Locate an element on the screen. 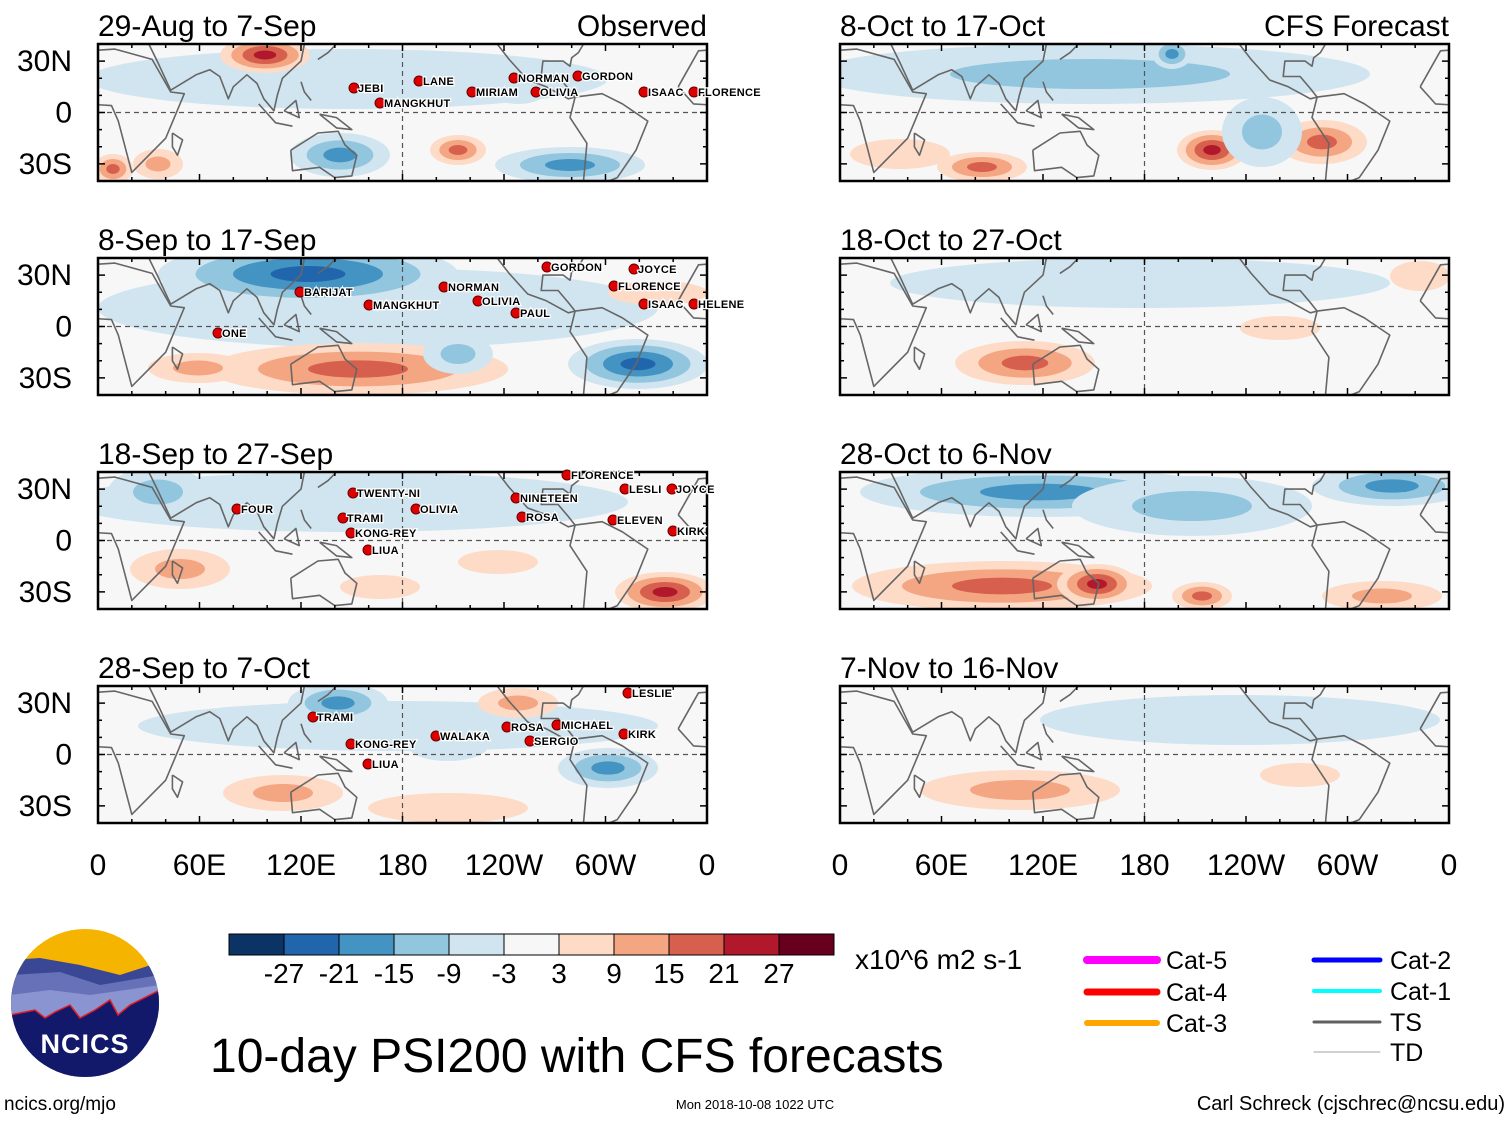 The width and height of the screenshot is (1510, 1124). colorbar-label: -21 is located at coordinates (339, 973).